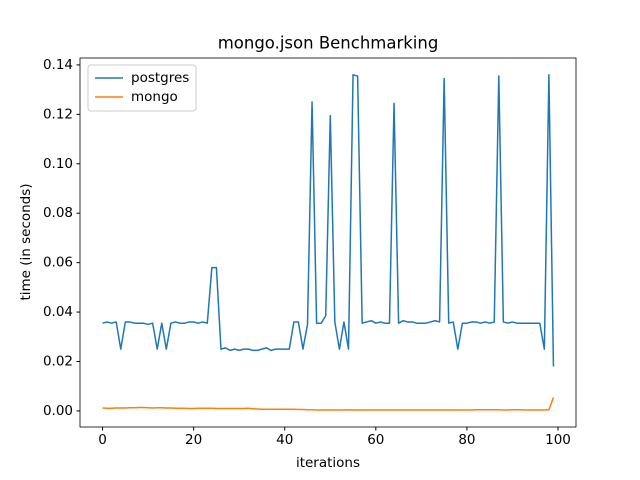 The image size is (640, 480). Describe the element at coordinates (26, 241) in the screenshot. I see `y-axis-label: time (in seconds)` at that location.